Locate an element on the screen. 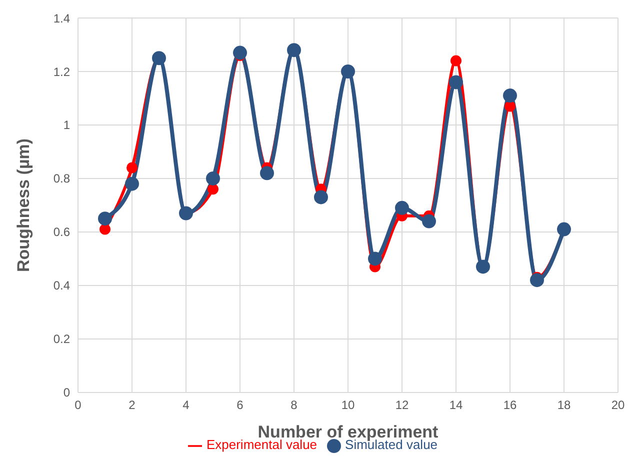  x-tick-label: 8 is located at coordinates (294, 405).